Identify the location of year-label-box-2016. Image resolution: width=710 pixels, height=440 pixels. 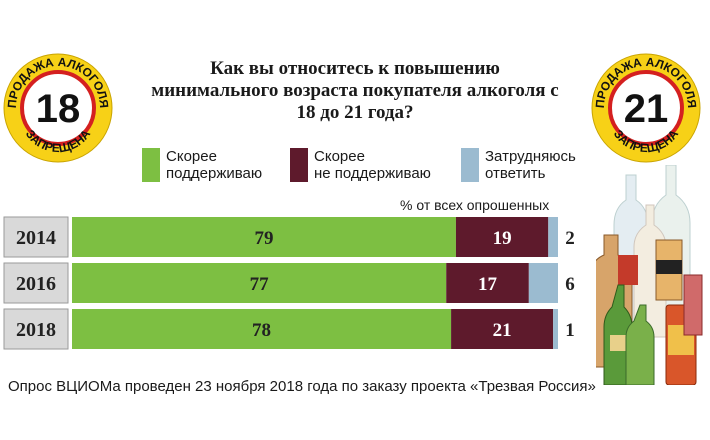
(36, 283).